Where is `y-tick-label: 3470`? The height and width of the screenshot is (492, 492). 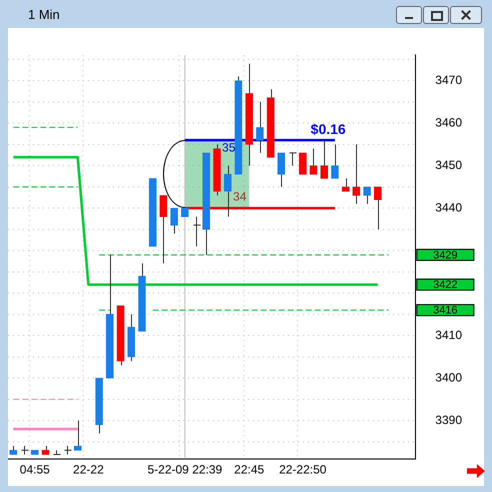 y-tick-label: 3470 is located at coordinates (448, 80).